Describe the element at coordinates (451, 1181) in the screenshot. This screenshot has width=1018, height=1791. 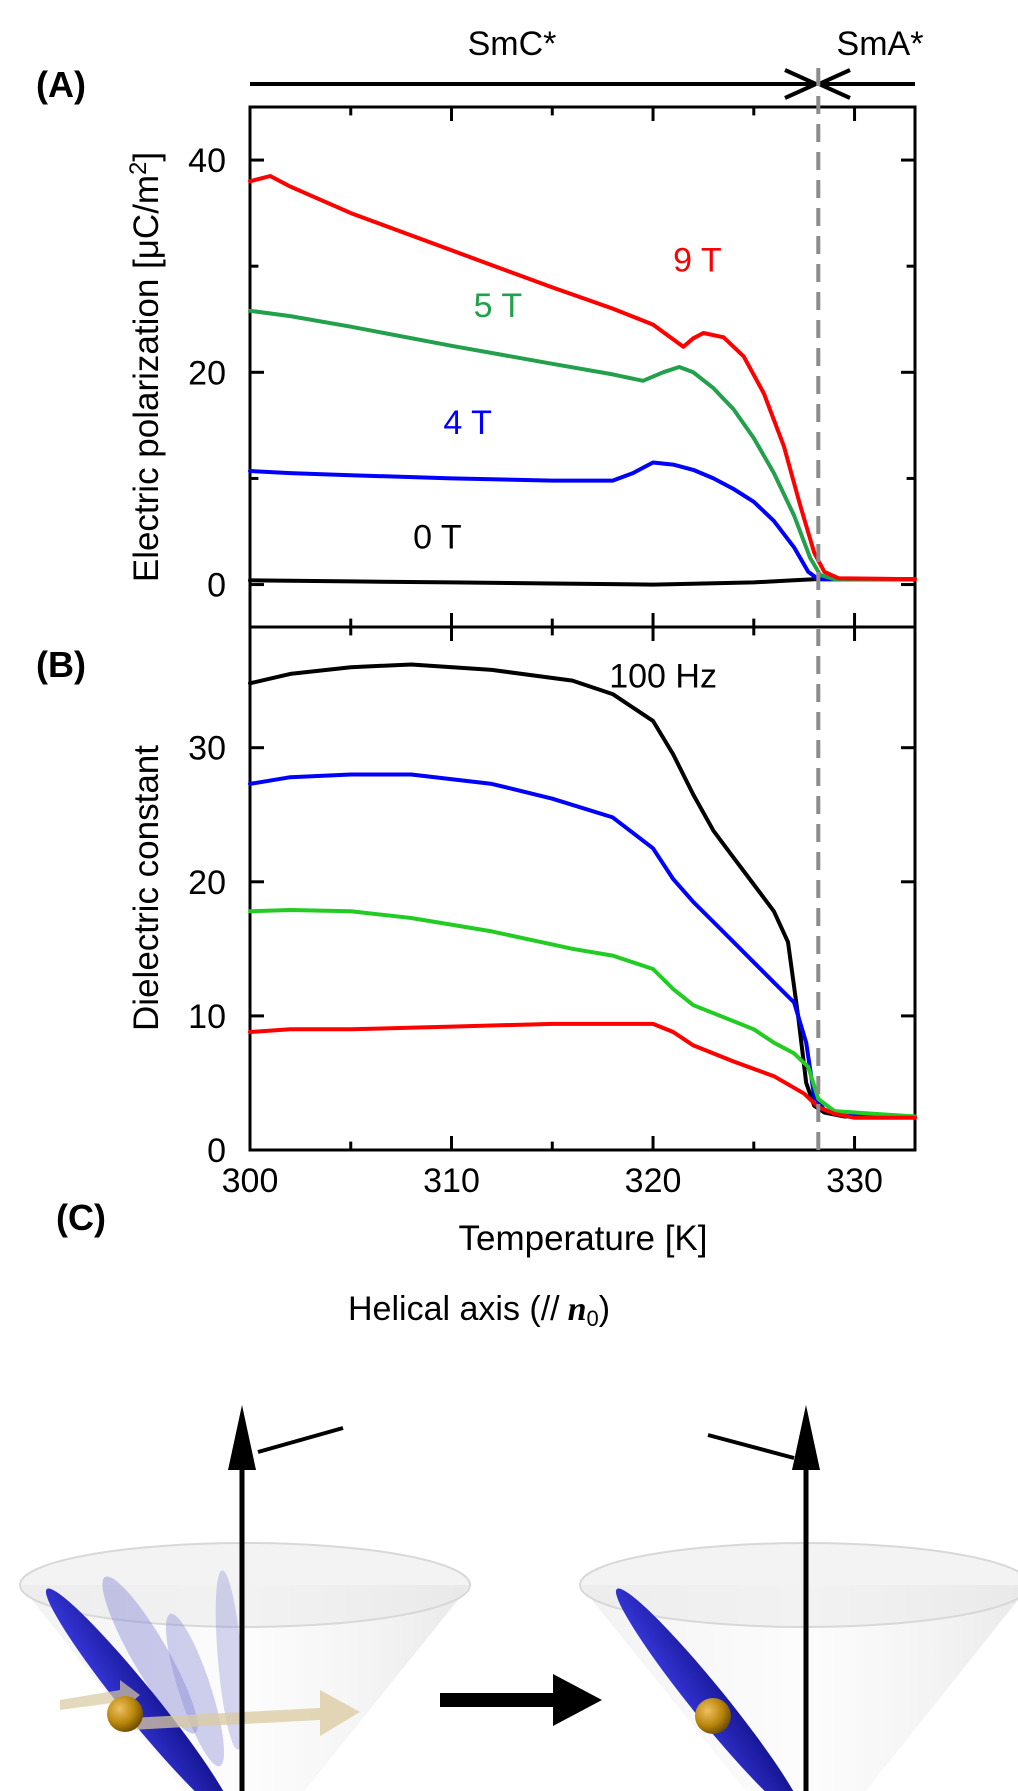
I see `plot-b-x-tick-label: 310` at that location.